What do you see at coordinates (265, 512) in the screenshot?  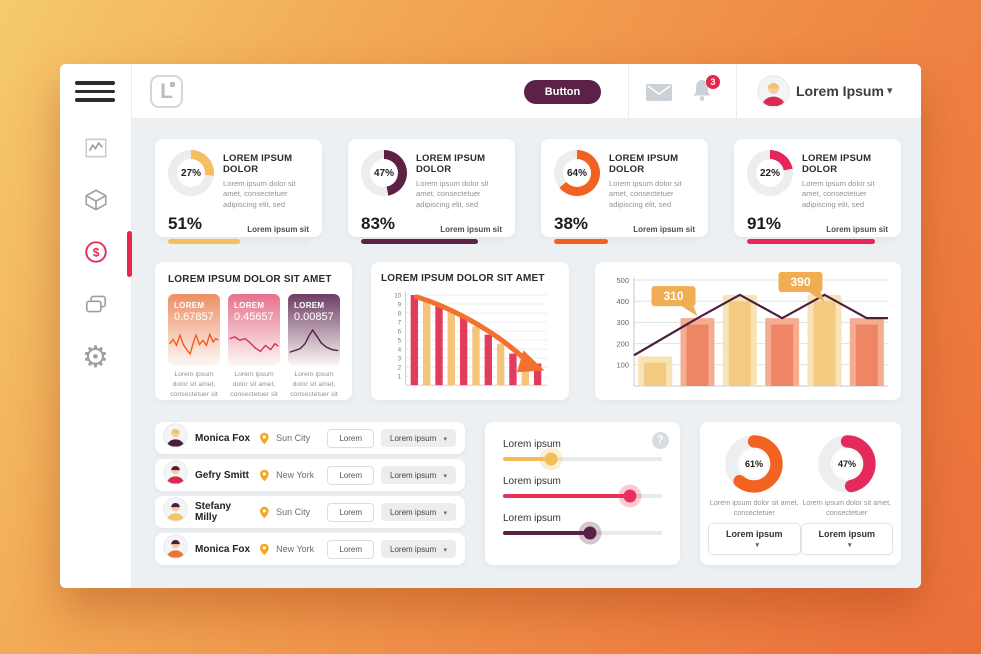 I see `map-pin-icon` at bounding box center [265, 512].